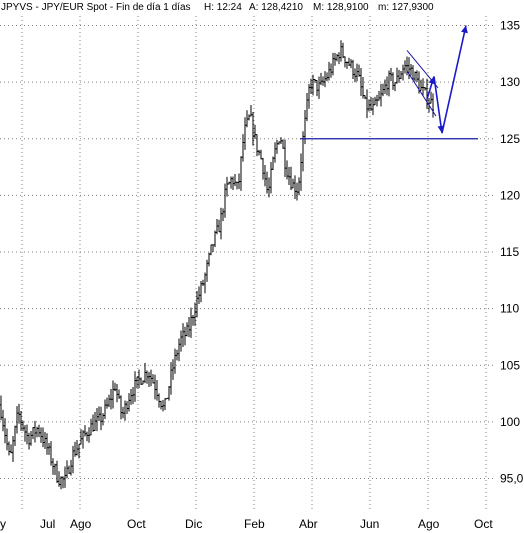 The width and height of the screenshot is (524, 533). Describe the element at coordinates (510, 195) in the screenshot. I see `y-tick-label: 120` at that location.